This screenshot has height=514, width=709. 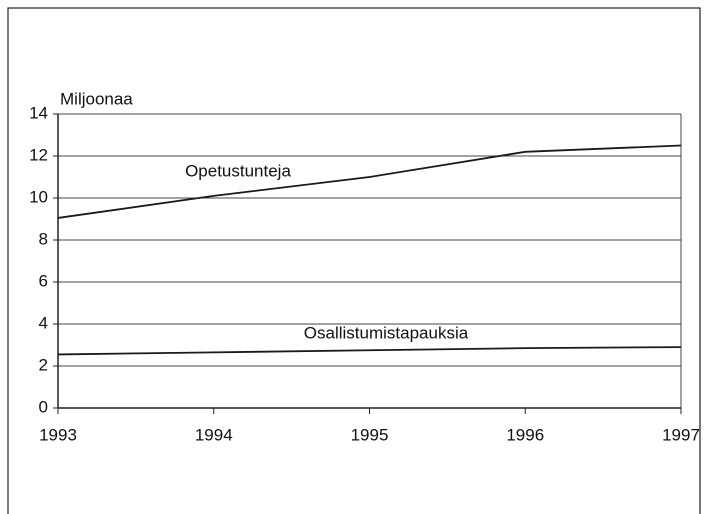 I want to click on y-tick-label: 14, so click(x=38, y=112).